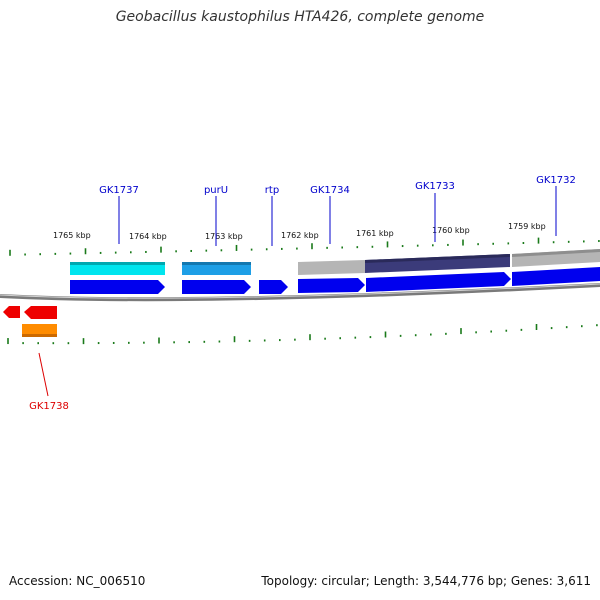  I want to click on gene-arrow-gk1738, so click(40, 312).